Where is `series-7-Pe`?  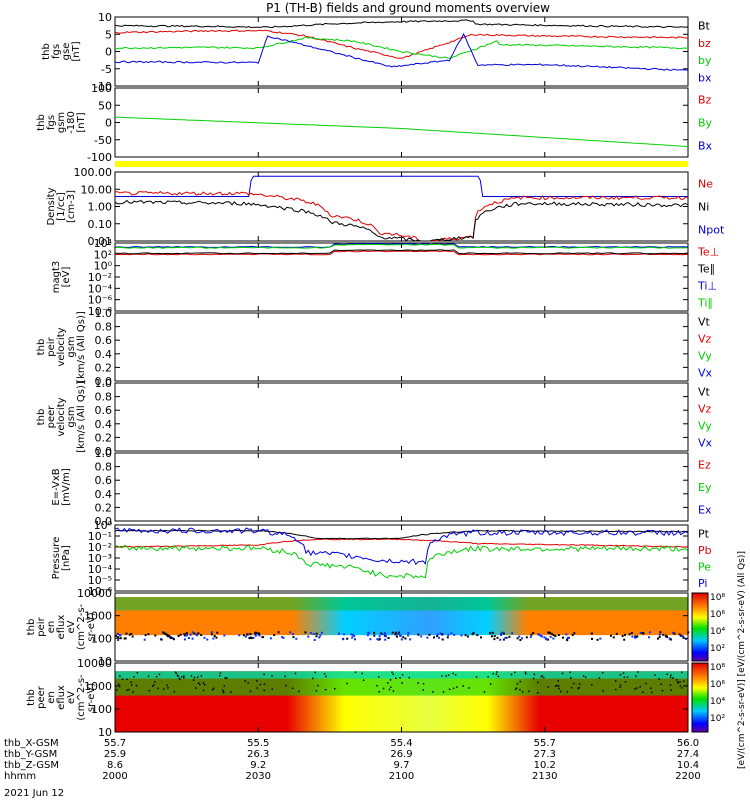
series-7-Pe is located at coordinates (401, 561).